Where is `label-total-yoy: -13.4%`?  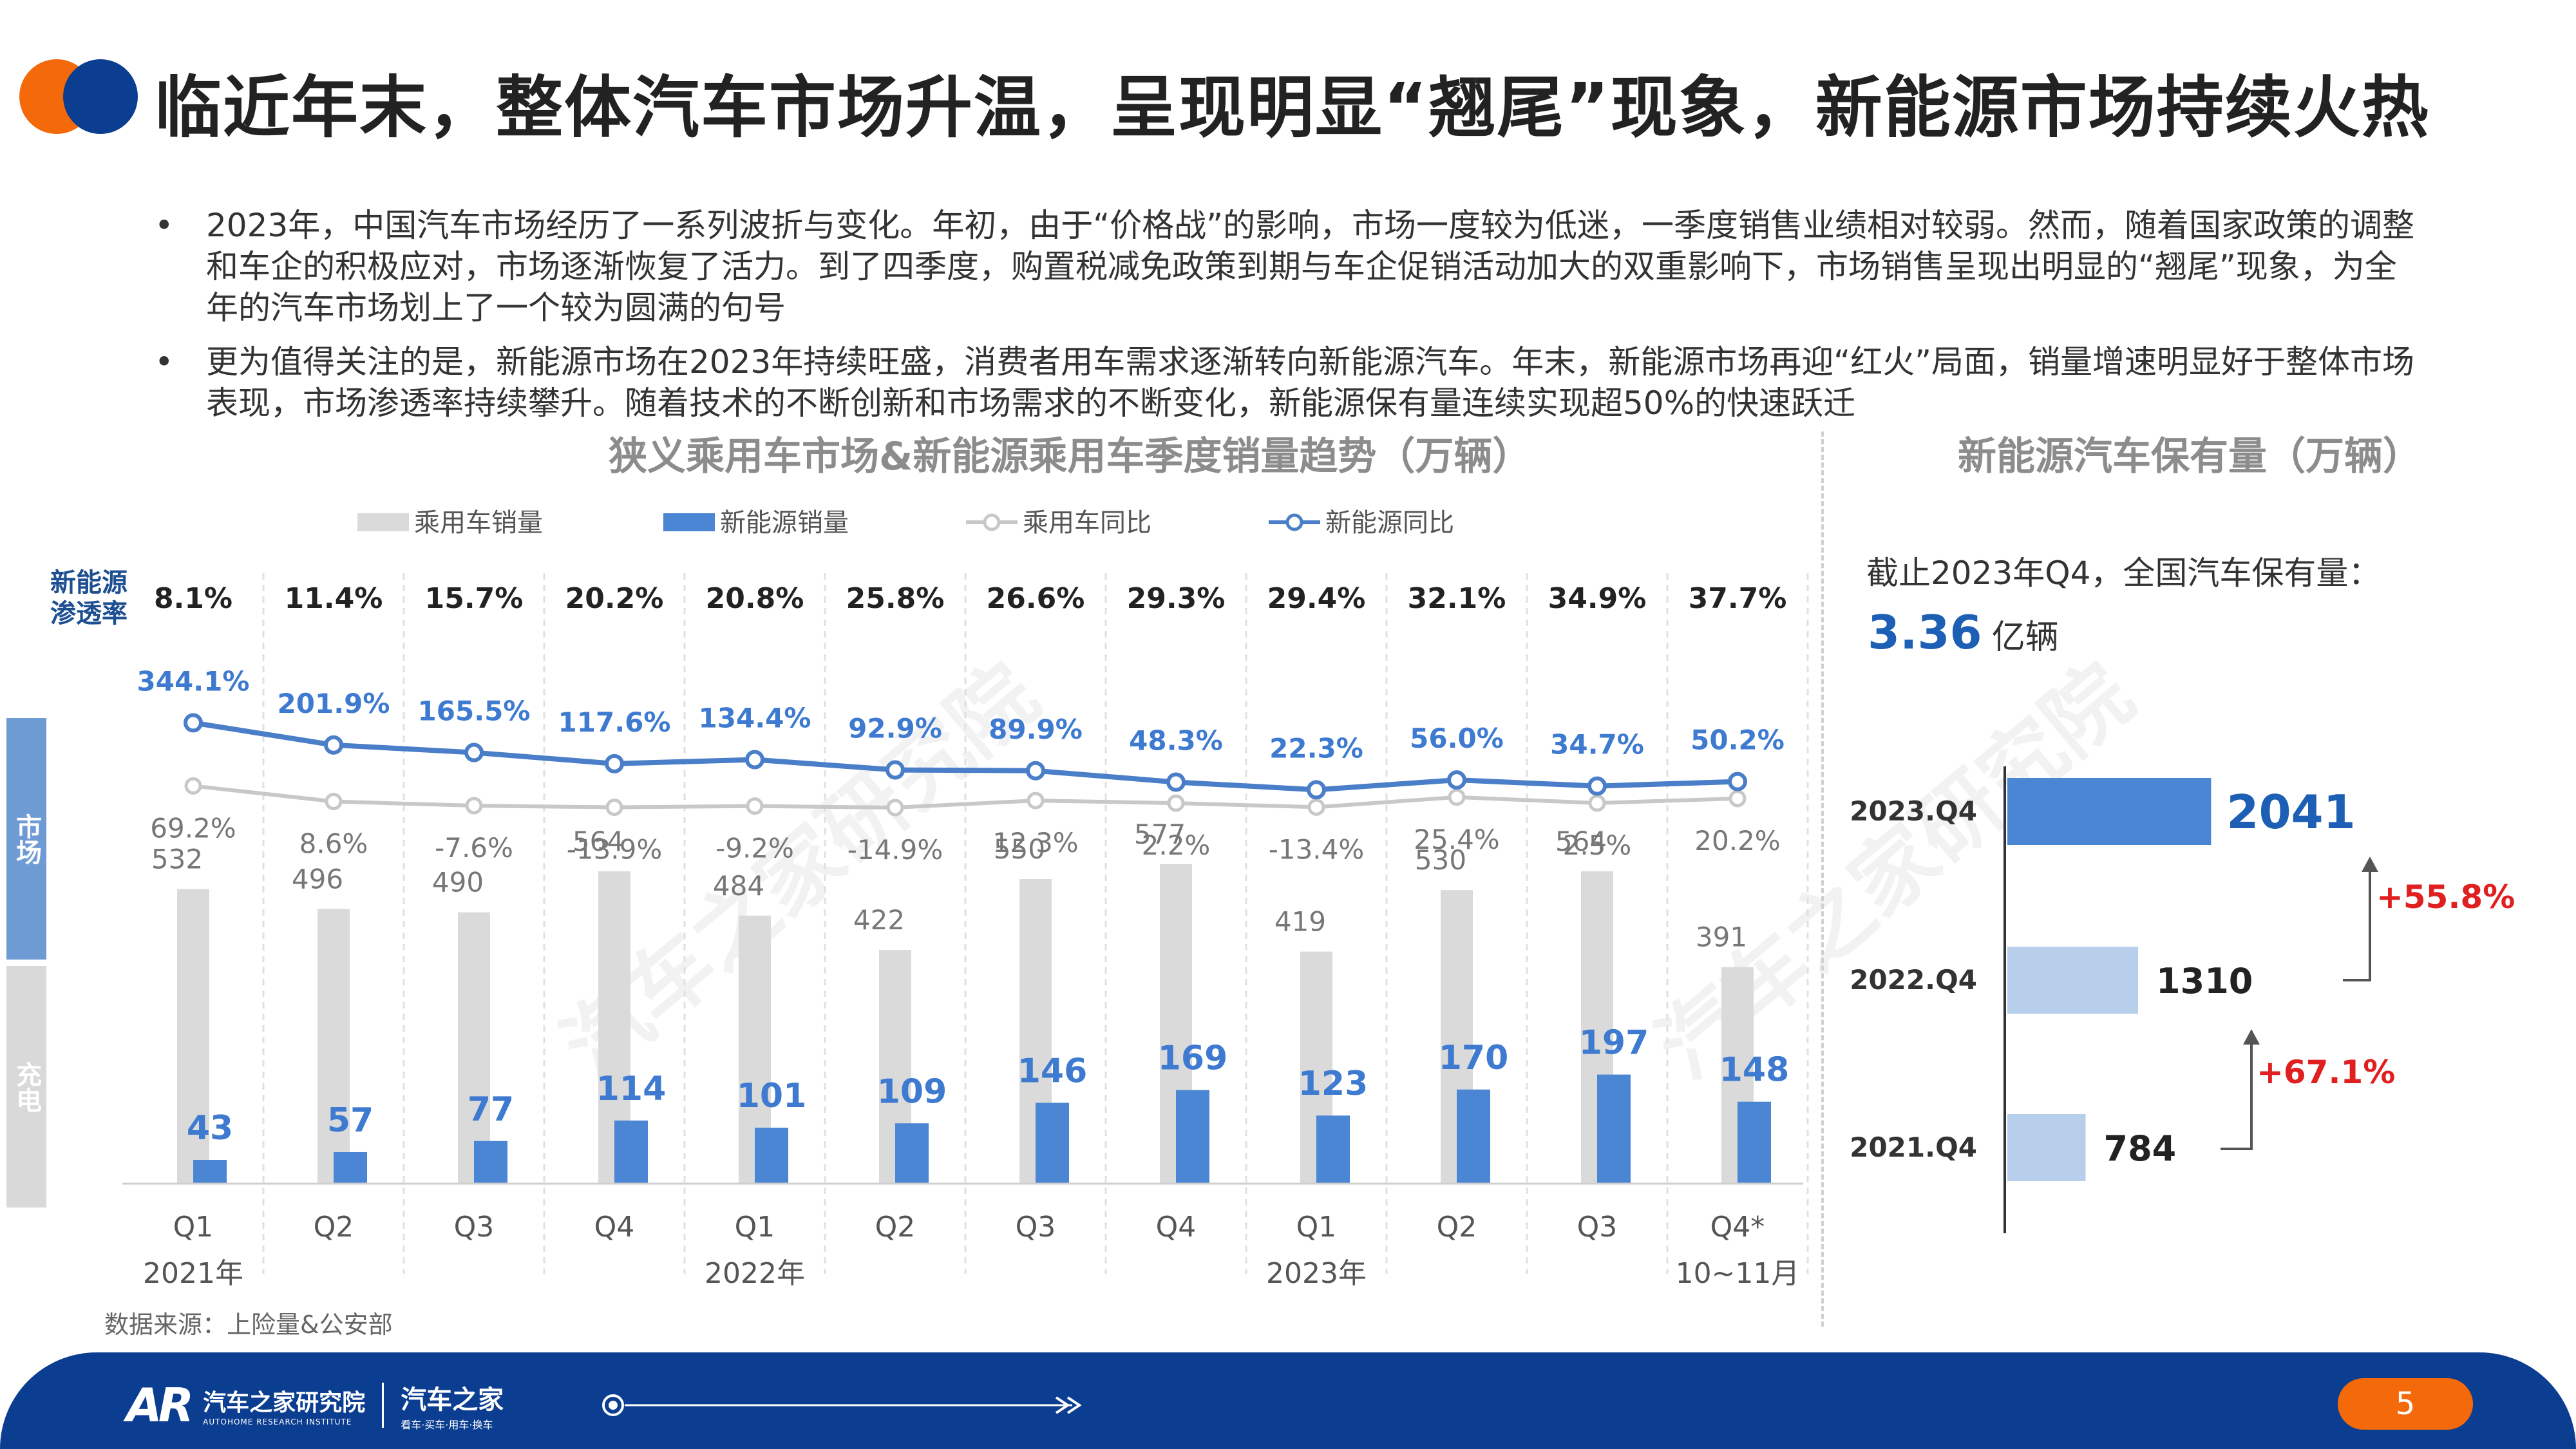 label-total-yoy: -13.4% is located at coordinates (1317, 849).